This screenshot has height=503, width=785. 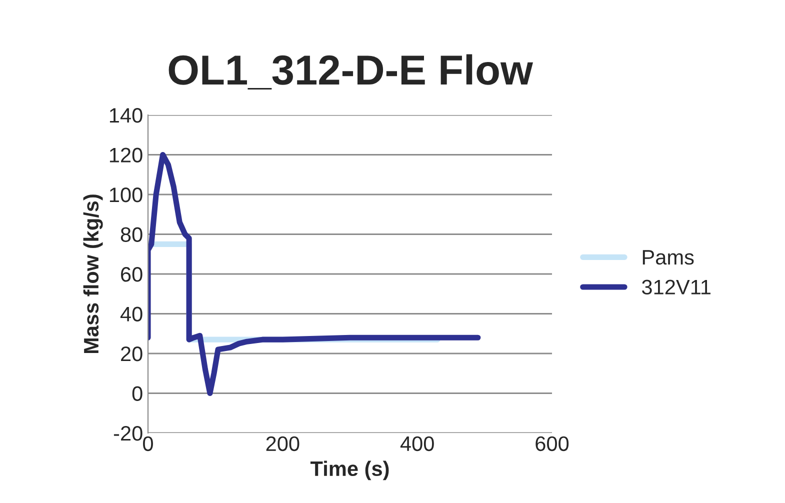 What do you see at coordinates (349, 470) in the screenshot?
I see `x-axis-title: Time (s)` at bounding box center [349, 470].